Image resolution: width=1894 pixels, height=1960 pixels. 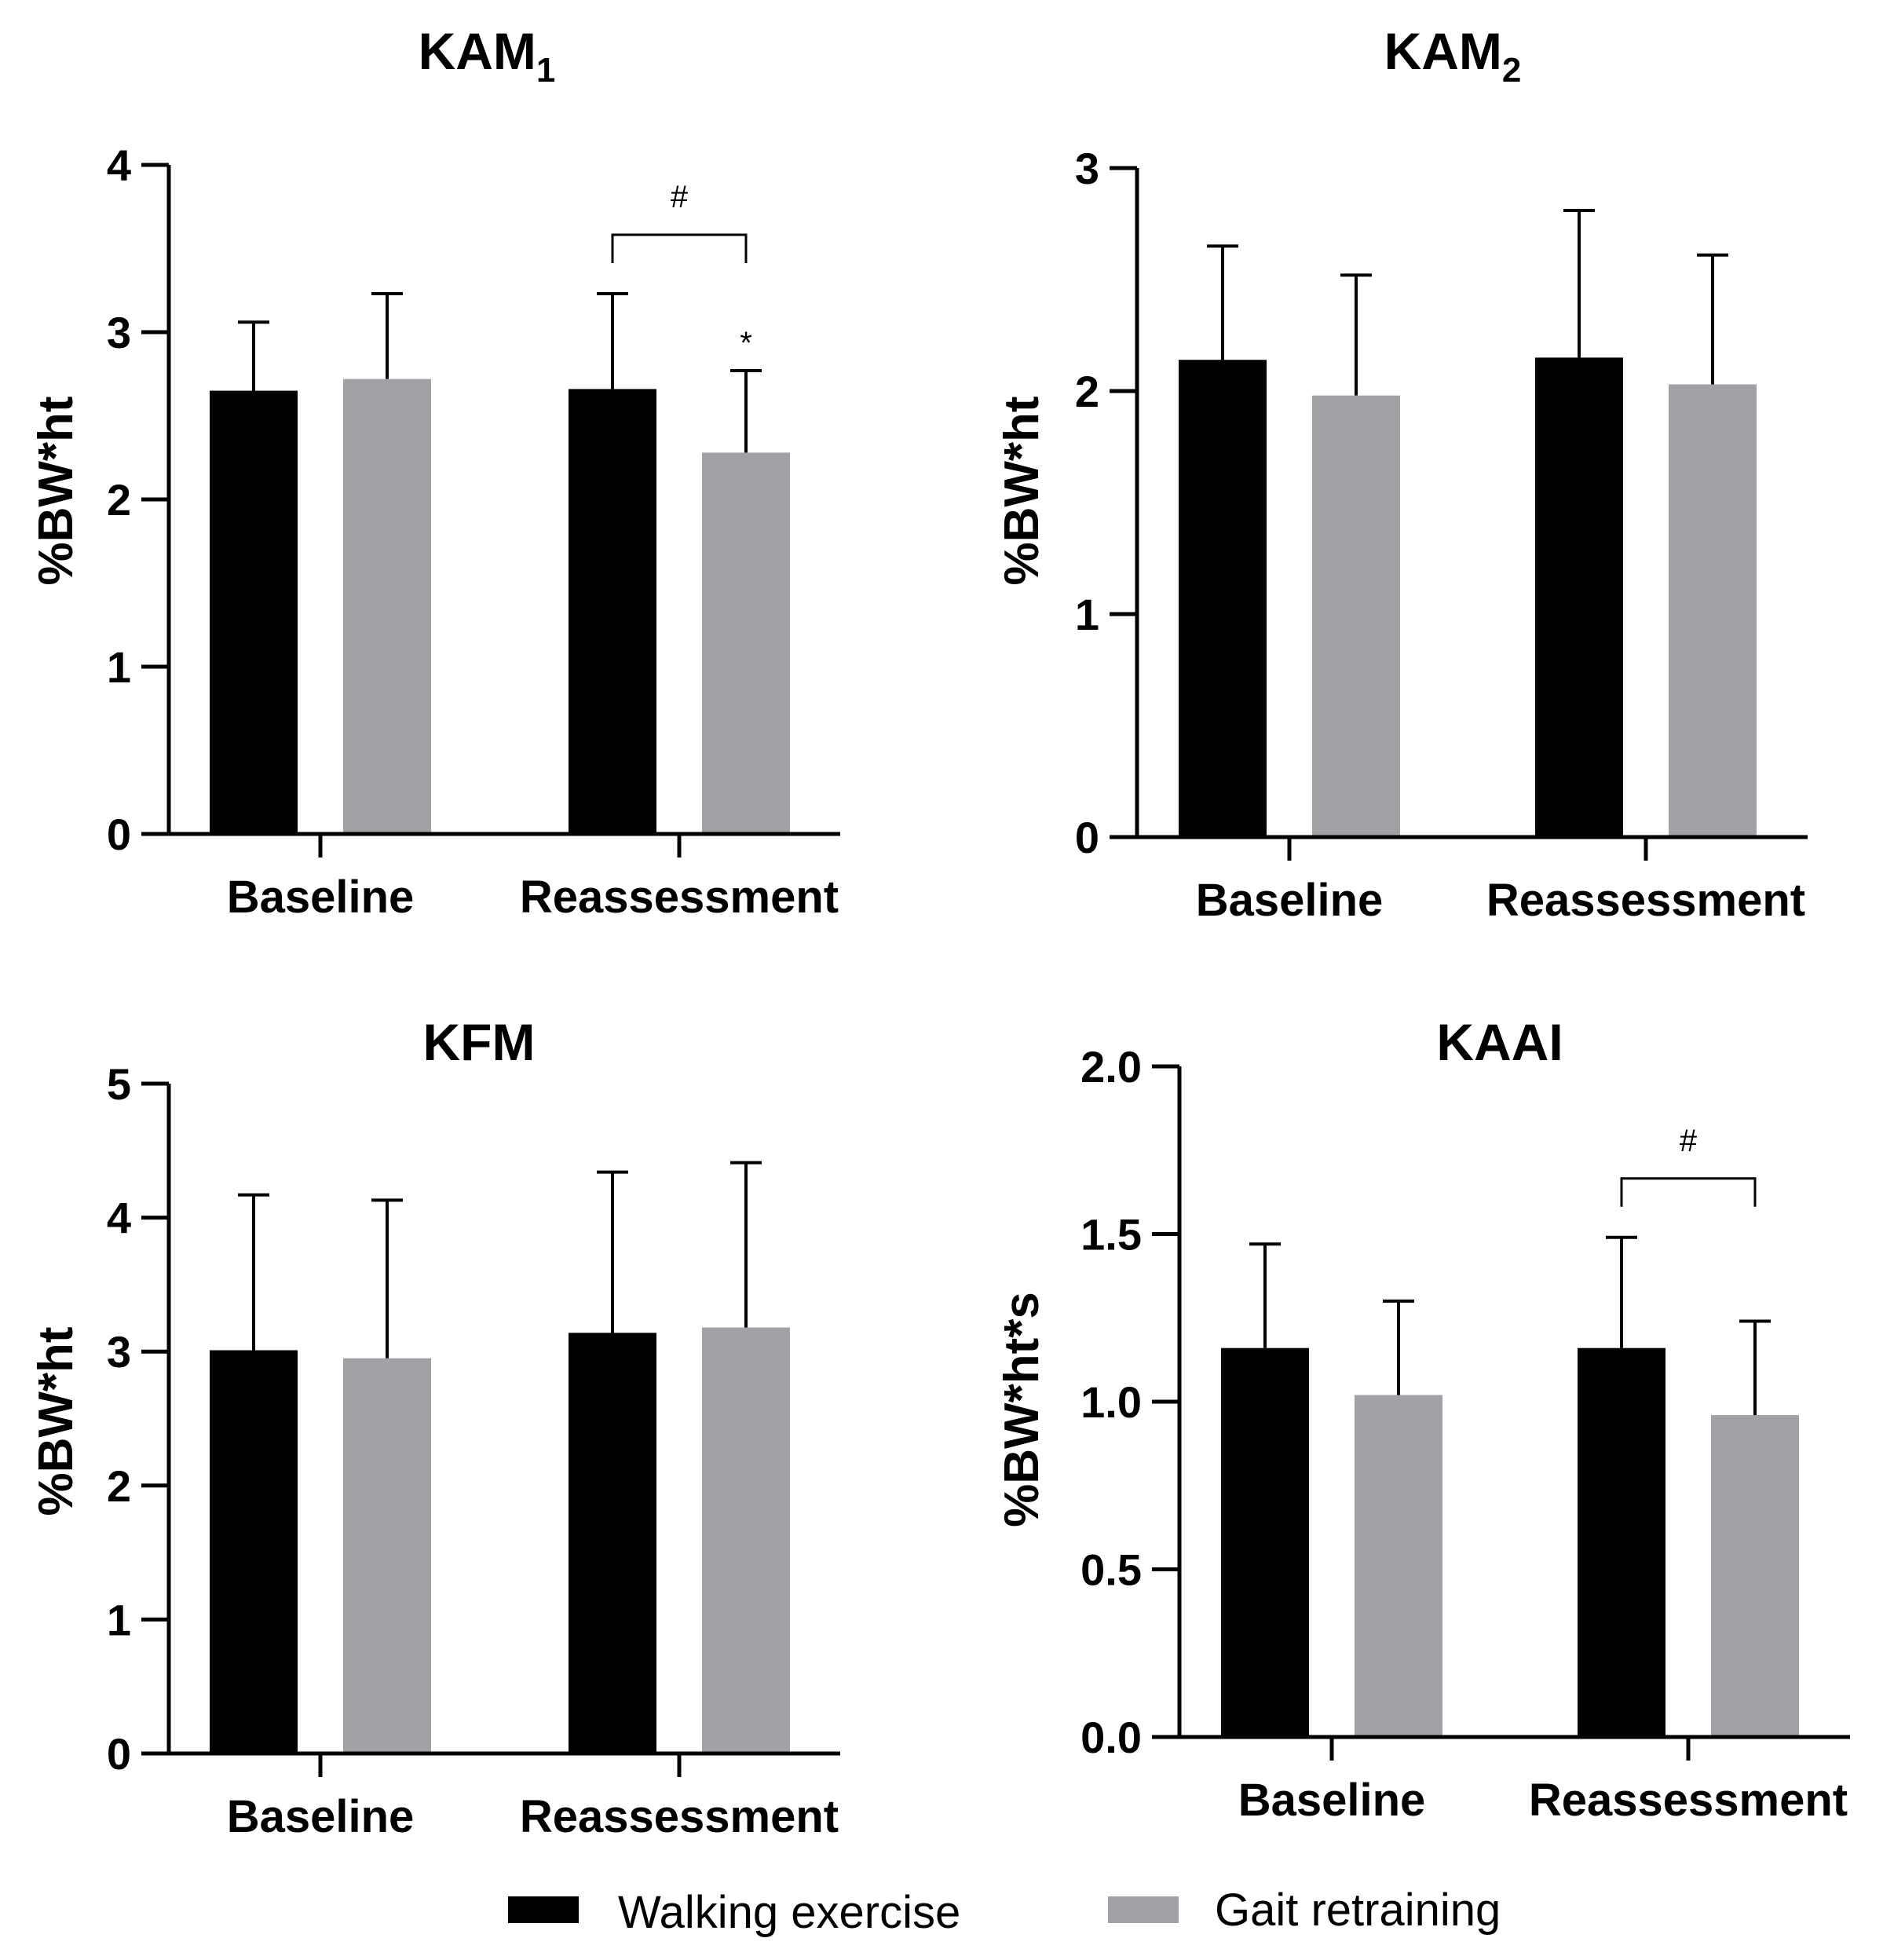 I want to click on legend-label-walking: Walking exercise, so click(x=789, y=1912).